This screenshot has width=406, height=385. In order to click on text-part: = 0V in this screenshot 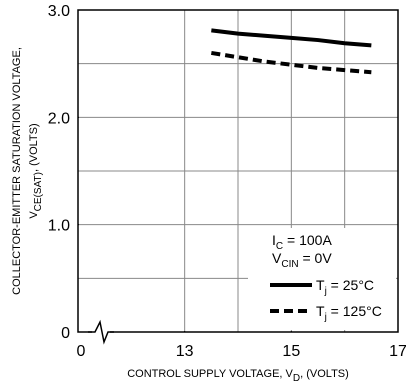, I will do `click(316, 258)`.